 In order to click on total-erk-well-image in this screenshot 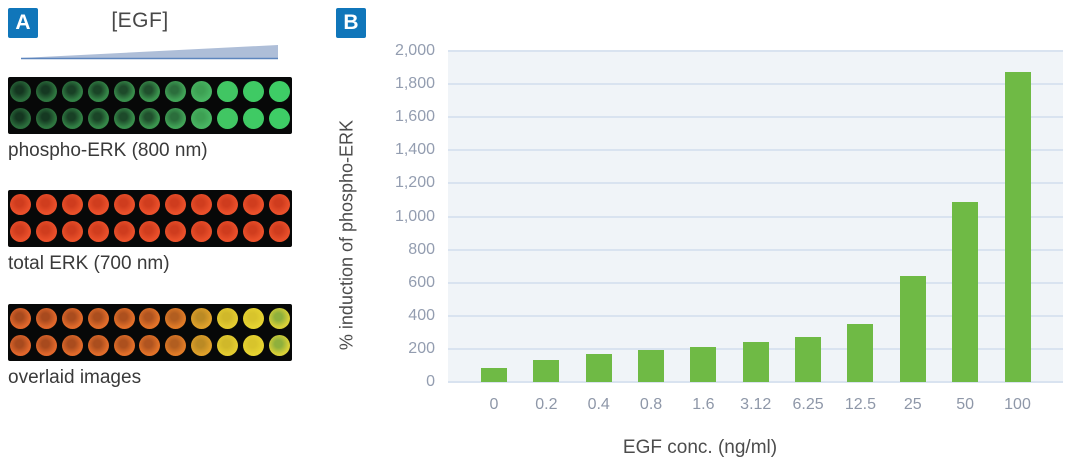, I will do `click(150, 218)`.